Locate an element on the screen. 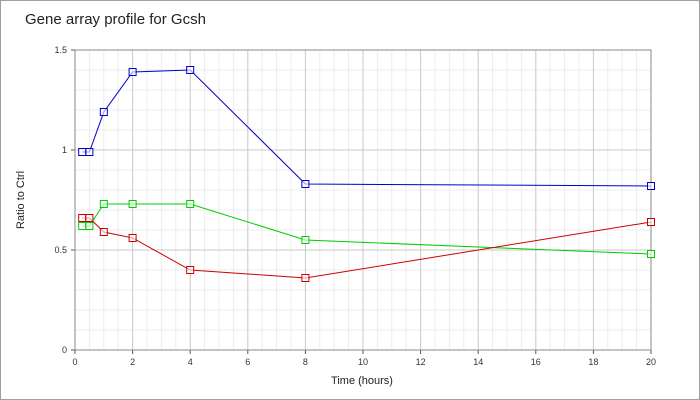 The width and height of the screenshot is (700, 400). y-tick-label: 1.5 is located at coordinates (60, 50).